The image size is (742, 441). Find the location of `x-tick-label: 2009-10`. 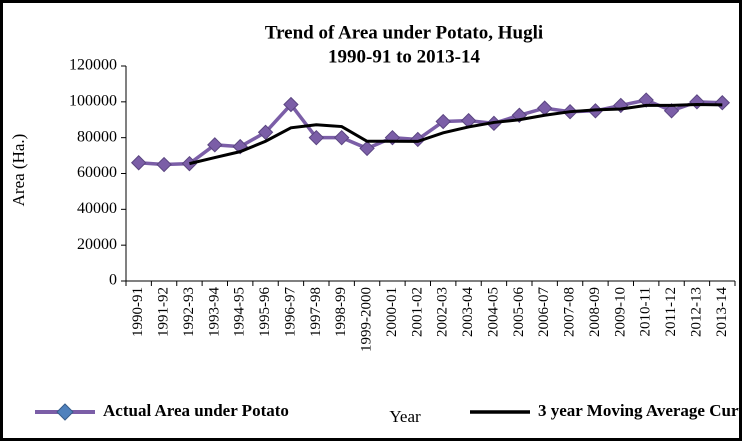

x-tick-label: 2009-10 is located at coordinates (620, 312).